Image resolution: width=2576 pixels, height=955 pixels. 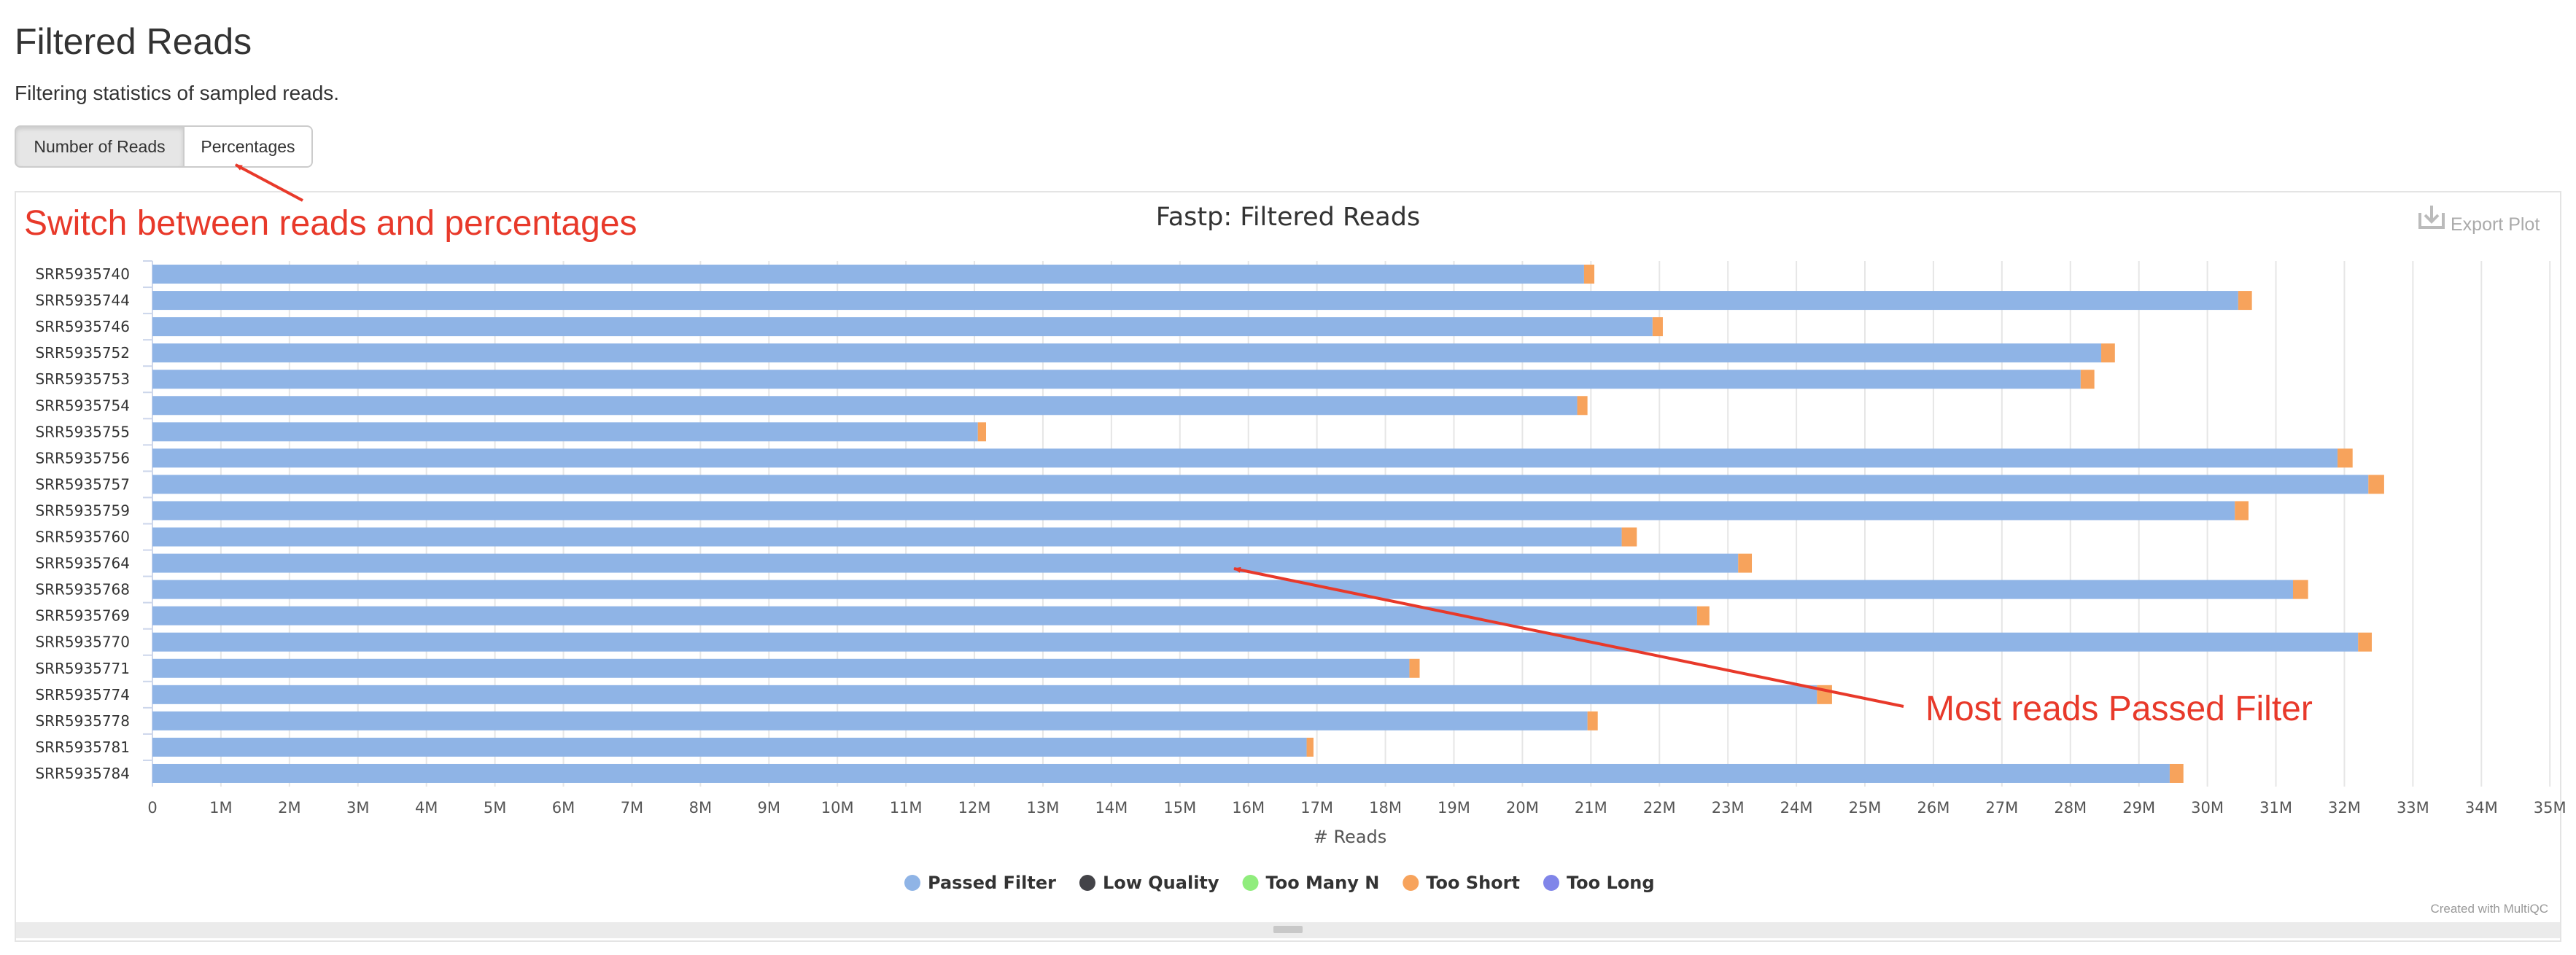 I want to click on category-label: SRR5935740, so click(x=83, y=274).